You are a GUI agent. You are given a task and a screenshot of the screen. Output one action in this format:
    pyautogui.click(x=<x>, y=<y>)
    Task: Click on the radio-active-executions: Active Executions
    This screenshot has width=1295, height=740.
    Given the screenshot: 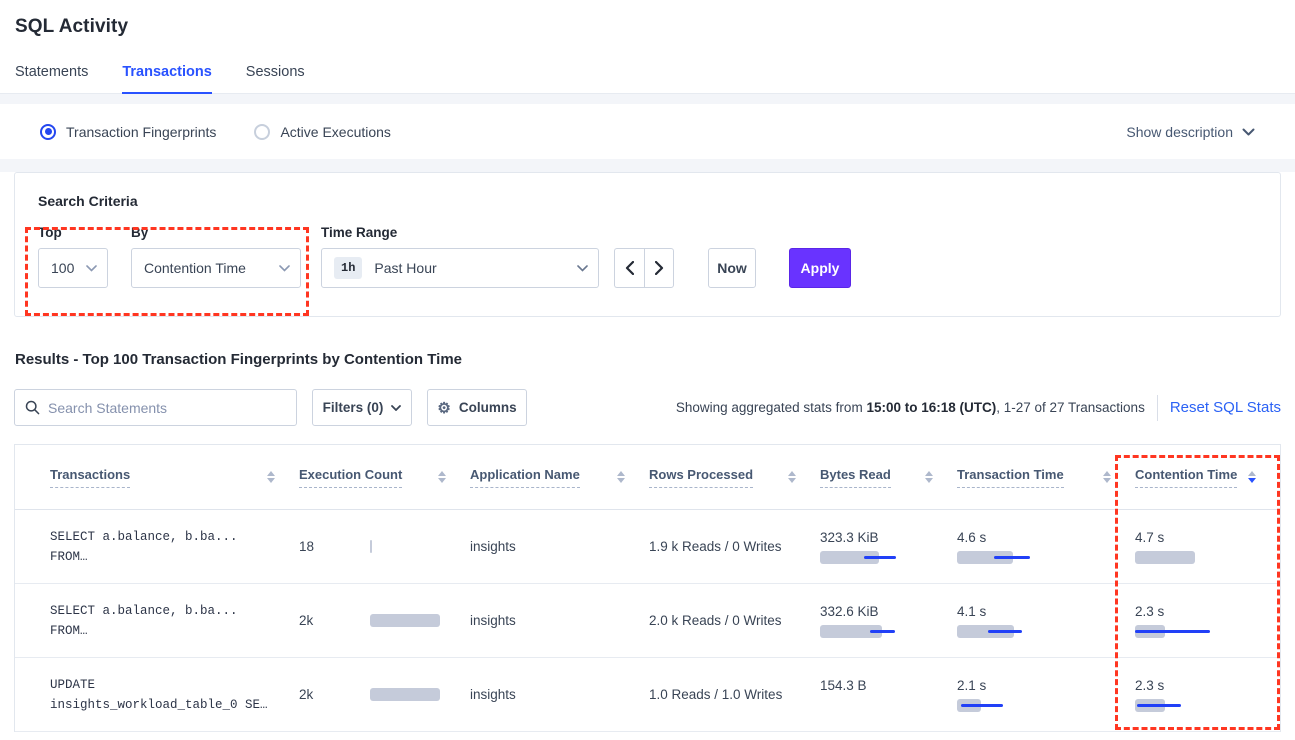 What is the action you would take?
    pyautogui.click(x=322, y=131)
    